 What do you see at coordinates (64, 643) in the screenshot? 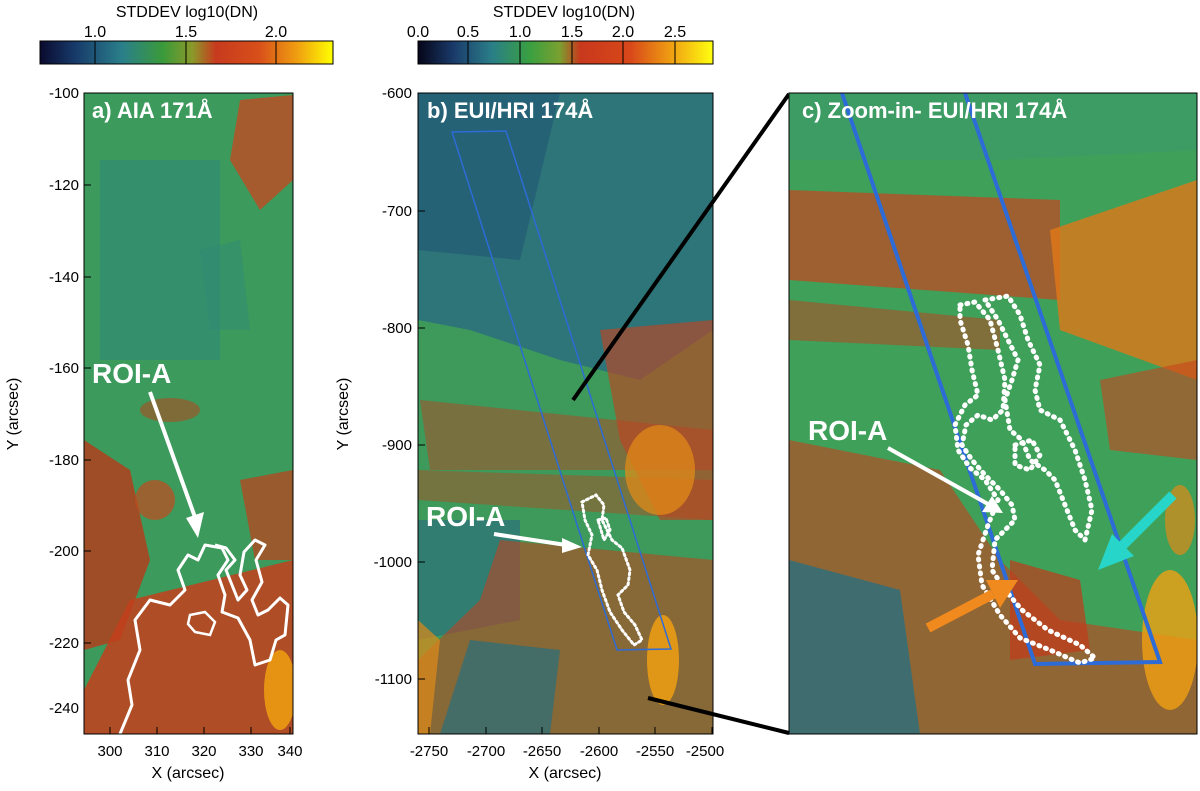
I see `panel-a-ytick: -220` at bounding box center [64, 643].